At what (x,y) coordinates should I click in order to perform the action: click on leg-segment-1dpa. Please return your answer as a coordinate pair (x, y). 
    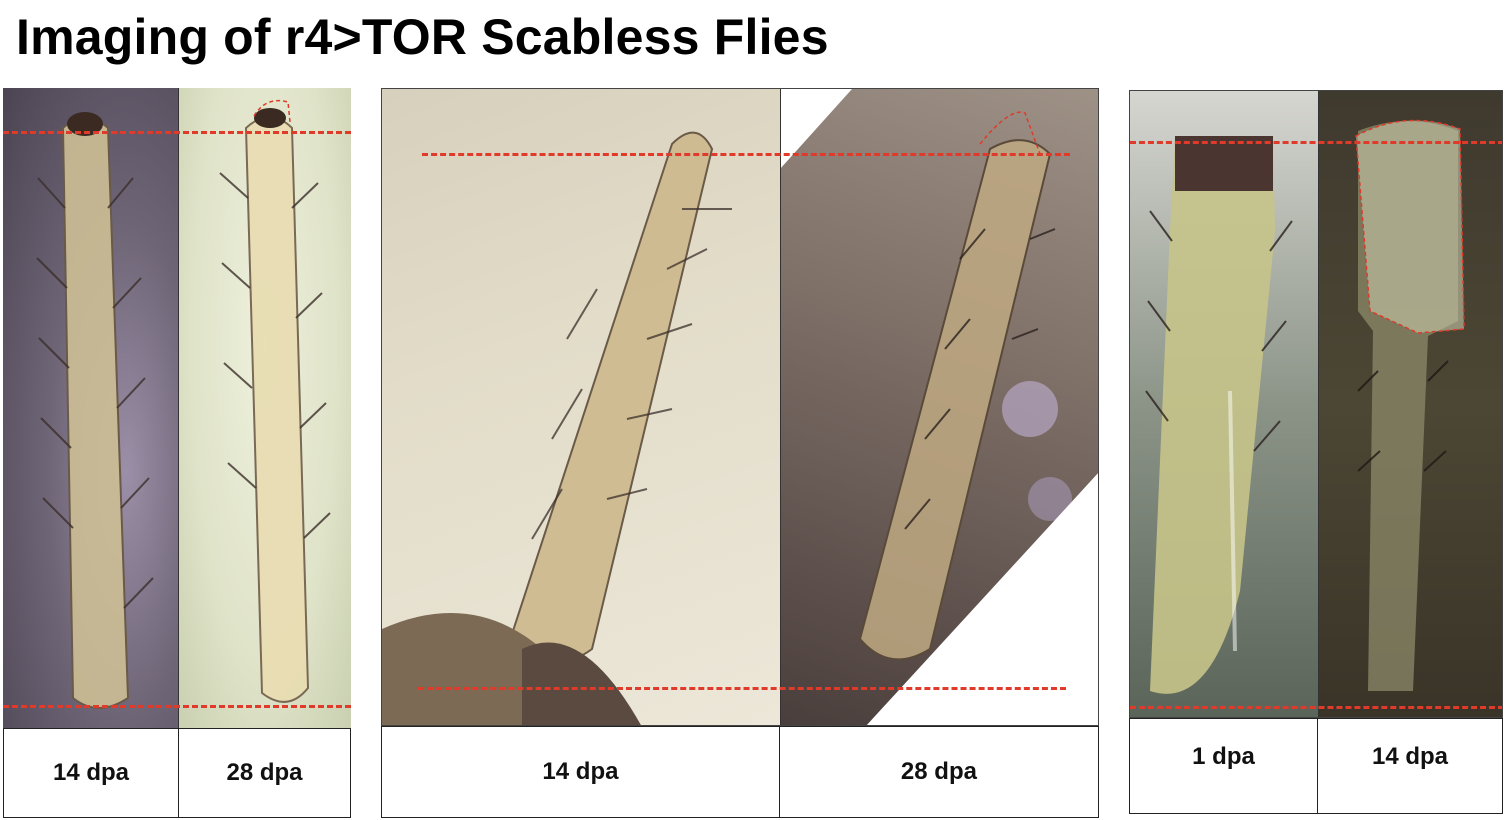
    Looking at the image, I should click on (1219, 415).